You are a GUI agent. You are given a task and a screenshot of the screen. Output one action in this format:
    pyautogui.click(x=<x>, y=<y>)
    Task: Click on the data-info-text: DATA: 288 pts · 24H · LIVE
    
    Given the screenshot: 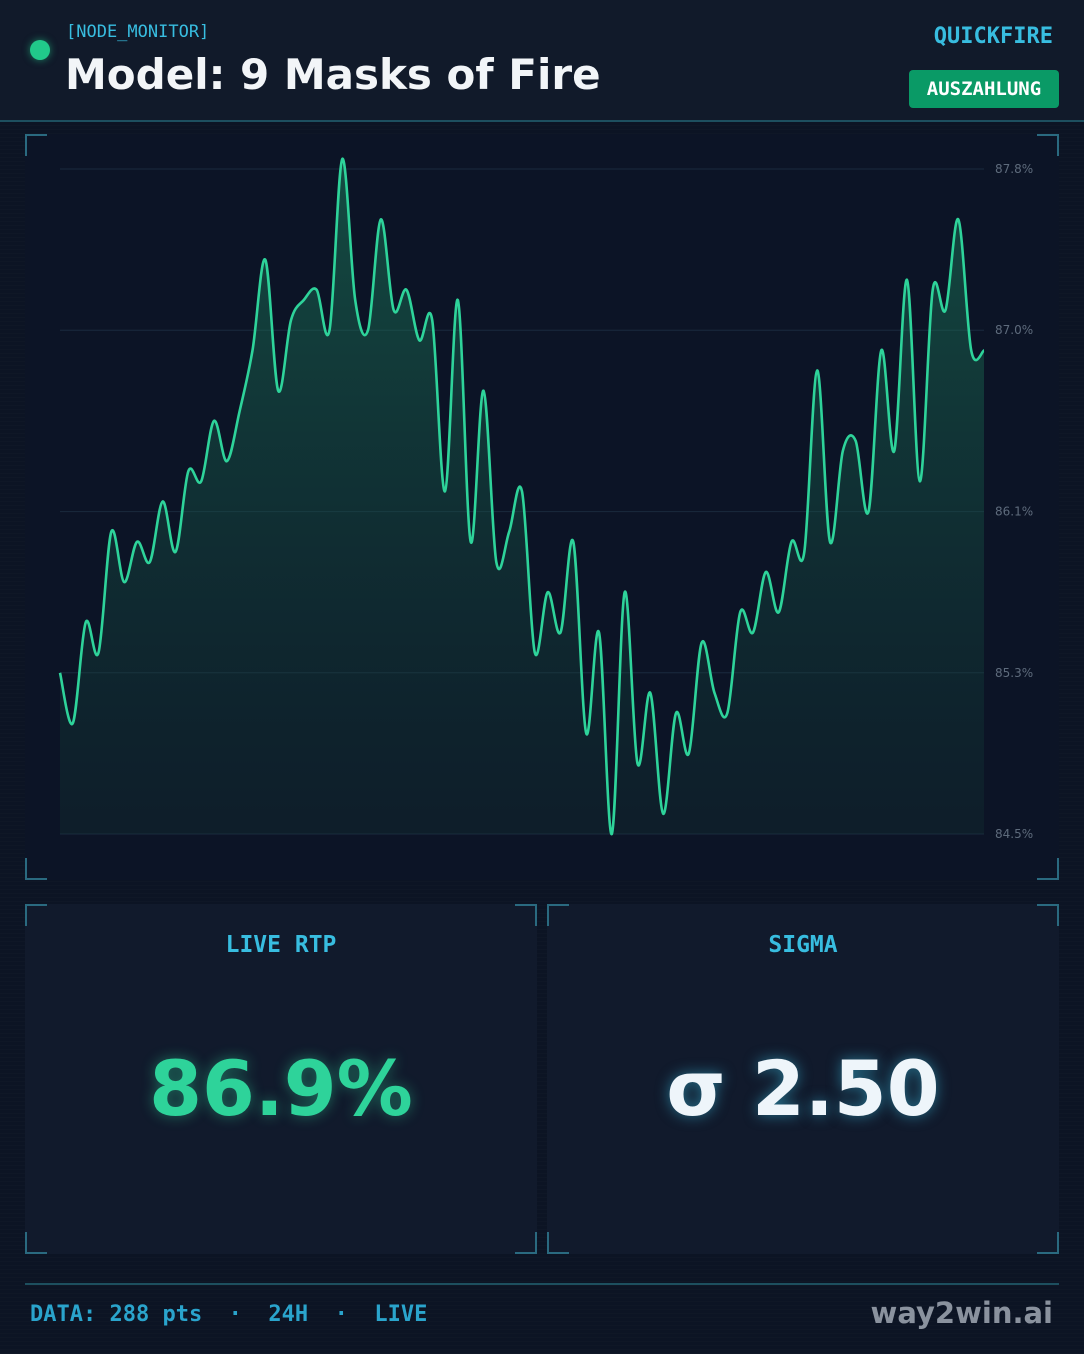 What is the action you would take?
    pyautogui.click(x=229, y=1314)
    